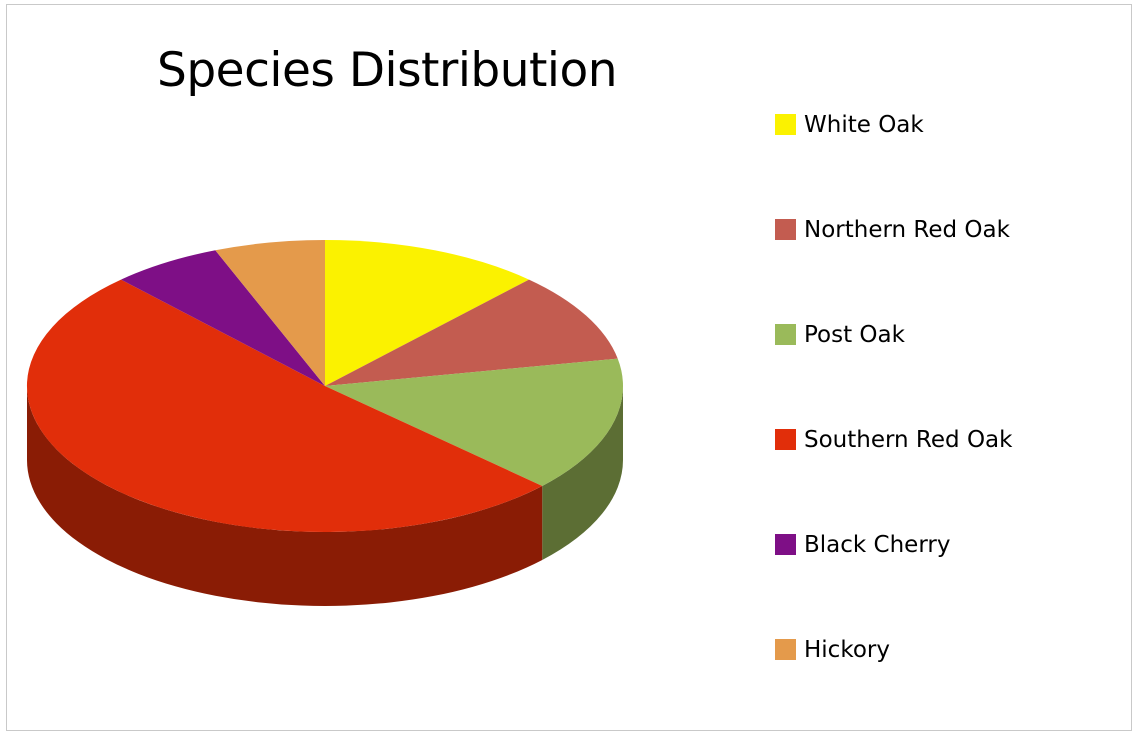  I want to click on legend-label: White Oak, so click(864, 124).